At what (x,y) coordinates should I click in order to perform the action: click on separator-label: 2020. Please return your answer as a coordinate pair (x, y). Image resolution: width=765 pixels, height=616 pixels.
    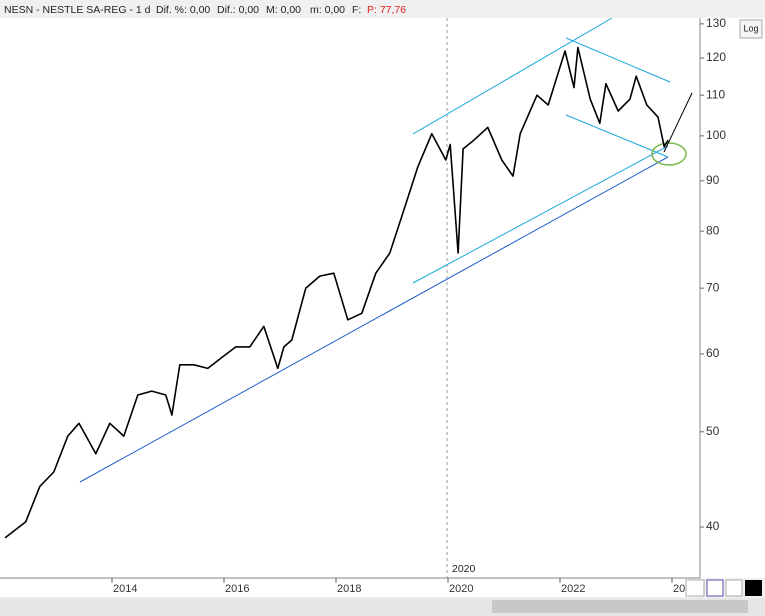
    Looking at the image, I should click on (464, 569).